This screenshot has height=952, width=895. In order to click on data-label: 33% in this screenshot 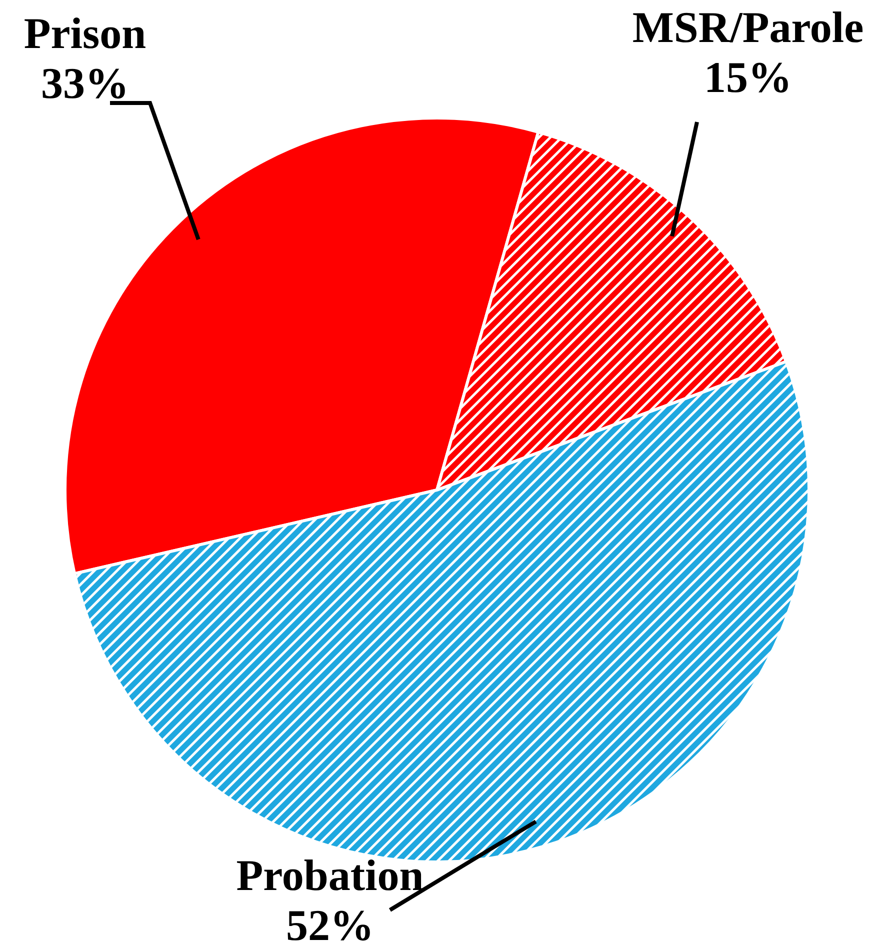, I will do `click(85, 83)`.